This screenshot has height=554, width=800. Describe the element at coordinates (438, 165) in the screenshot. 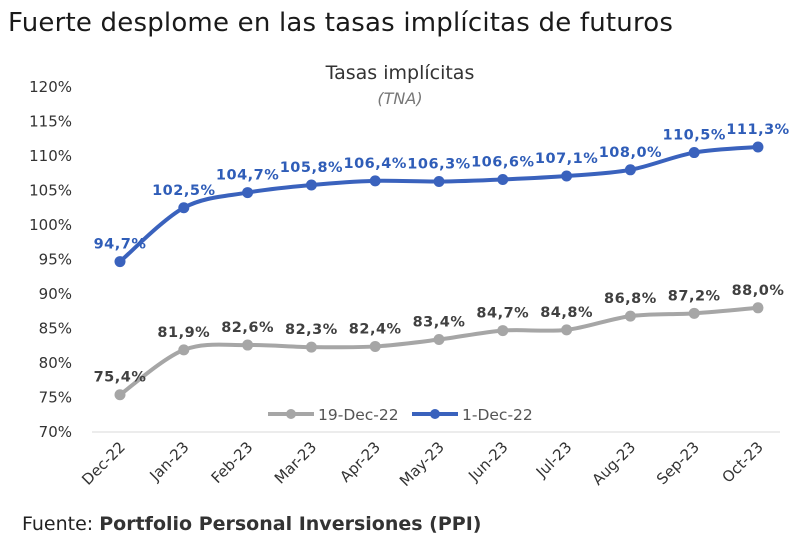

I see `data-label-1-dec-22: 106,3%` at that location.